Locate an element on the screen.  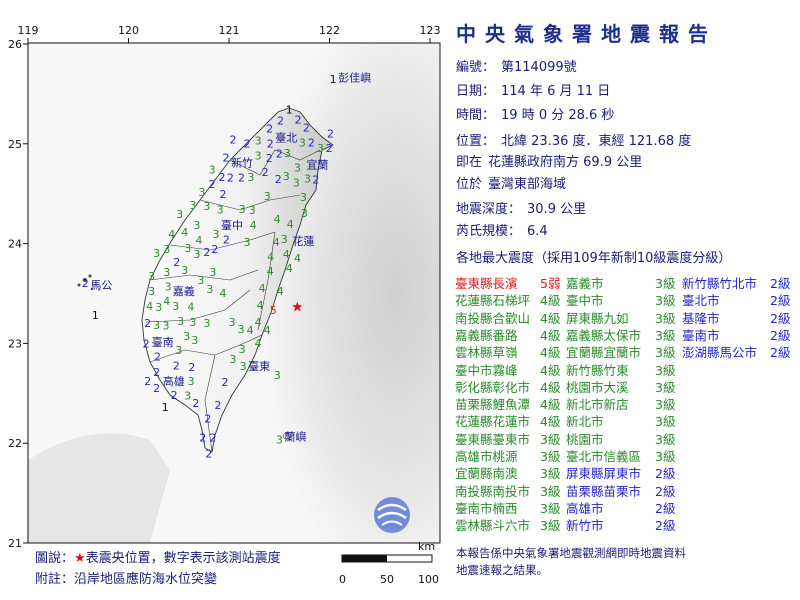
lat-tick-label: 26 is located at coordinates (15, 44).